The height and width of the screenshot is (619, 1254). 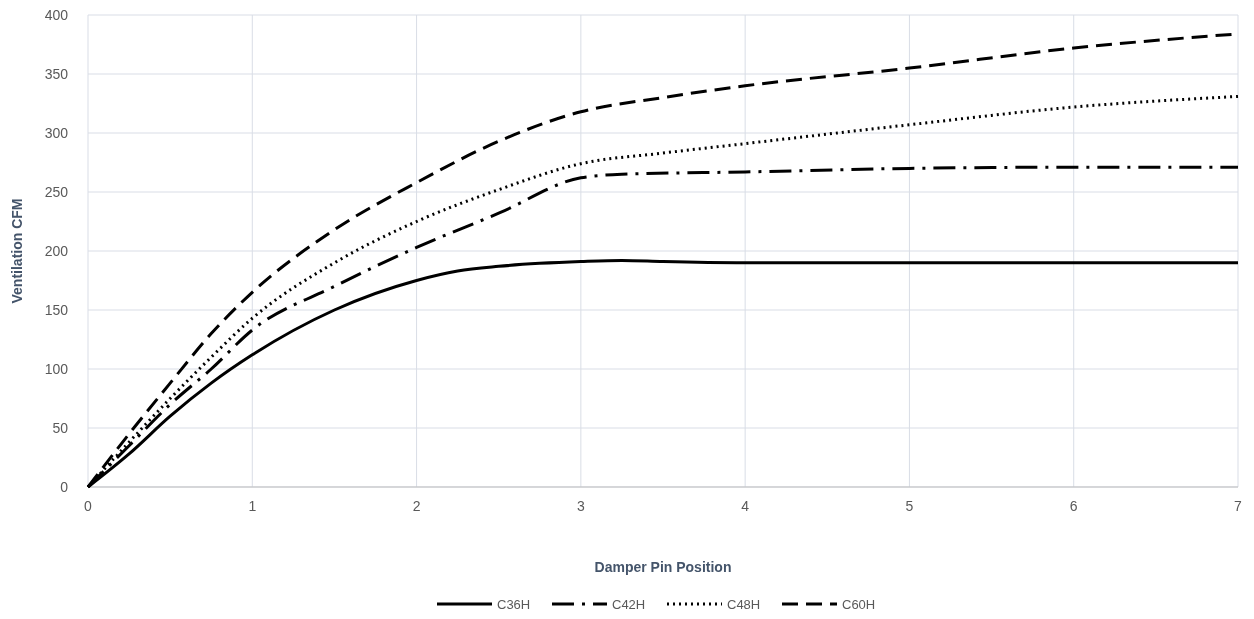 I want to click on legend-label: C42H, so click(x=629, y=604).